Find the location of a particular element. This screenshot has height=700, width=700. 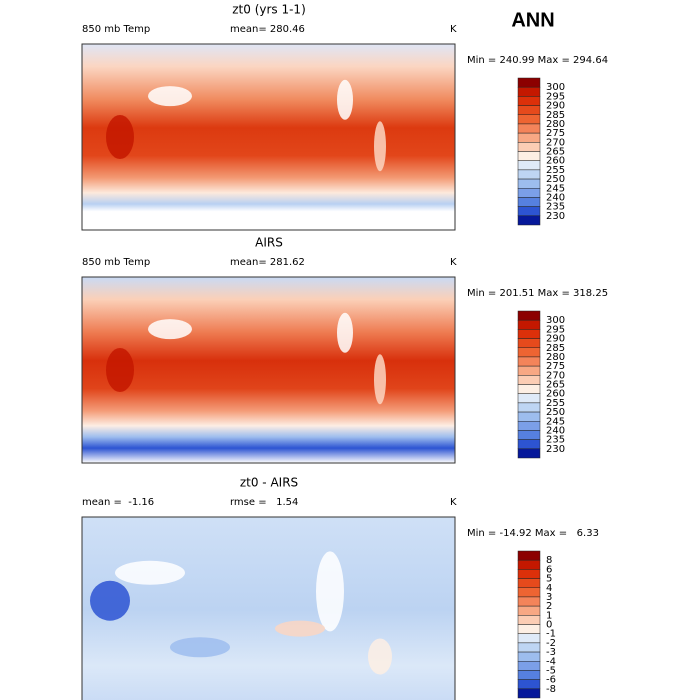

colorbar-label: 245 is located at coordinates (555, 188).